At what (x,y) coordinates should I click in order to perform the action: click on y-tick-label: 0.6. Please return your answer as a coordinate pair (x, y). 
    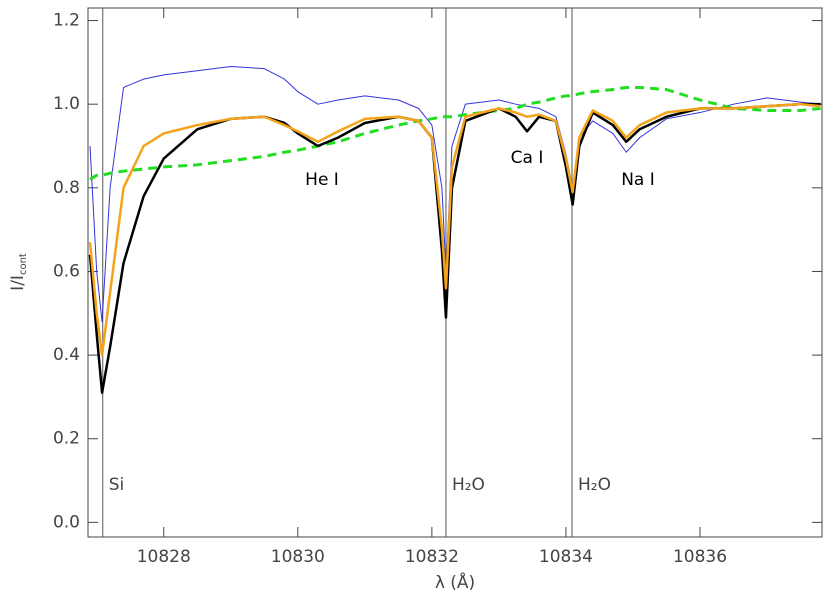
    Looking at the image, I should click on (66, 271).